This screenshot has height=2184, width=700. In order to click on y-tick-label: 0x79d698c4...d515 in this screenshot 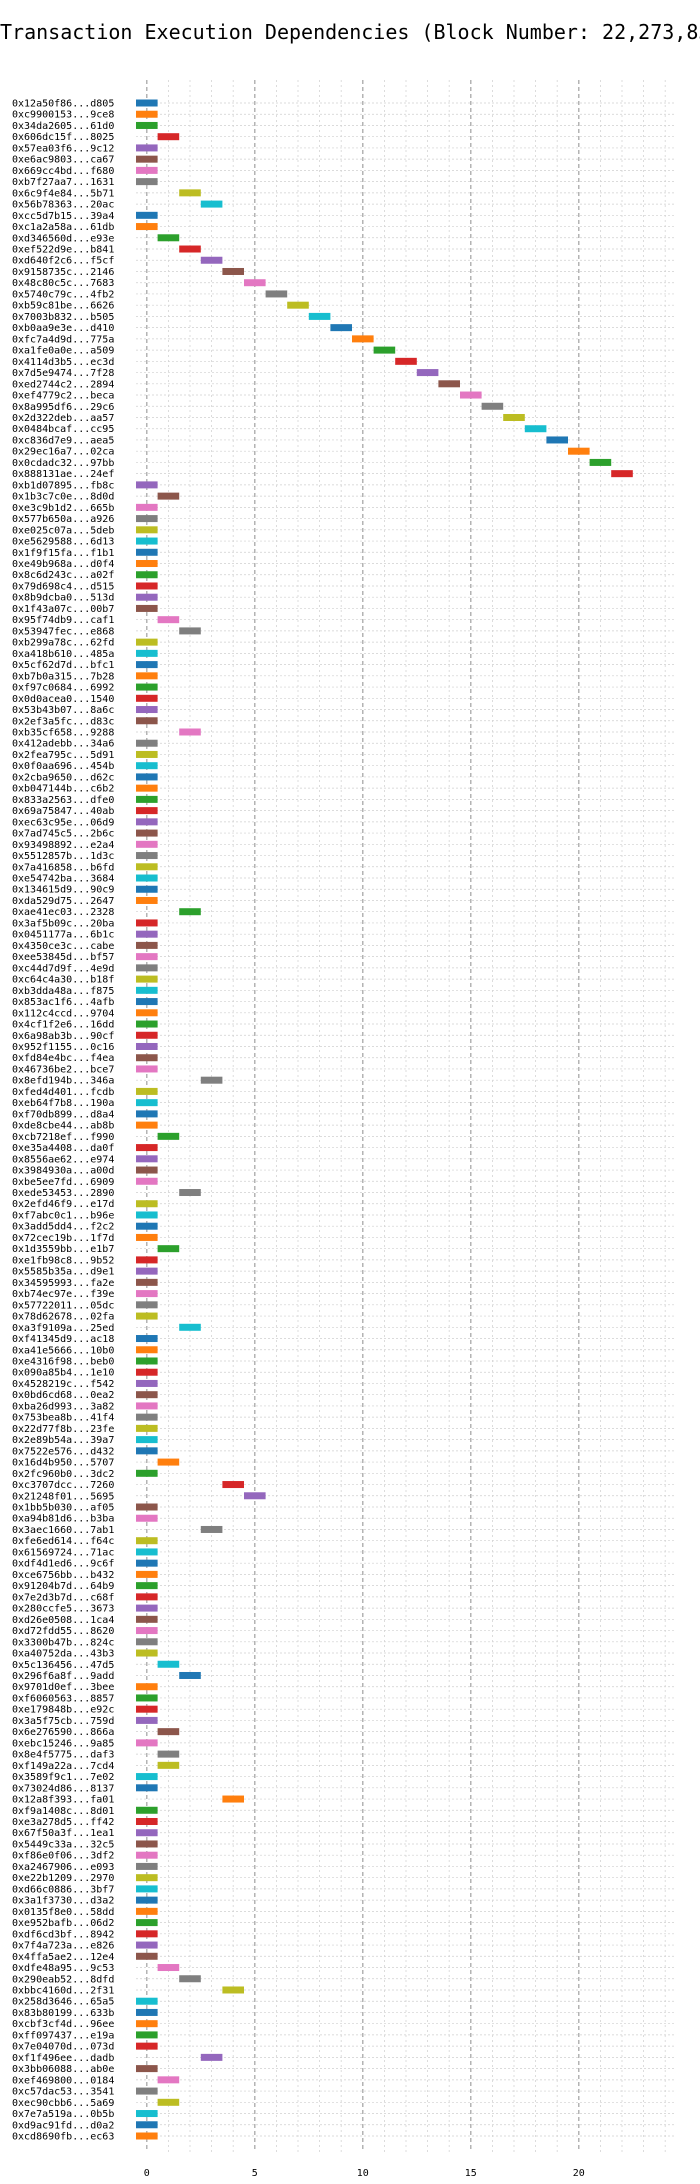, I will do `click(63, 586)`.